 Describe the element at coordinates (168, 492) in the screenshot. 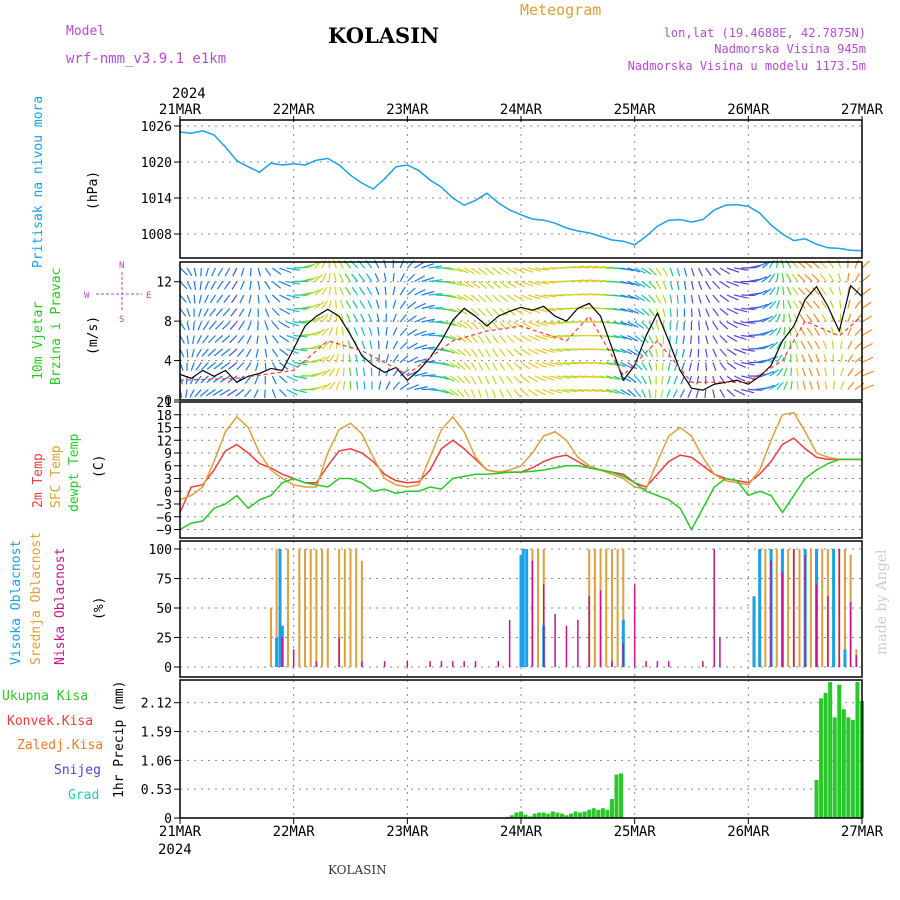

I see `temp-tick-label: 0` at that location.